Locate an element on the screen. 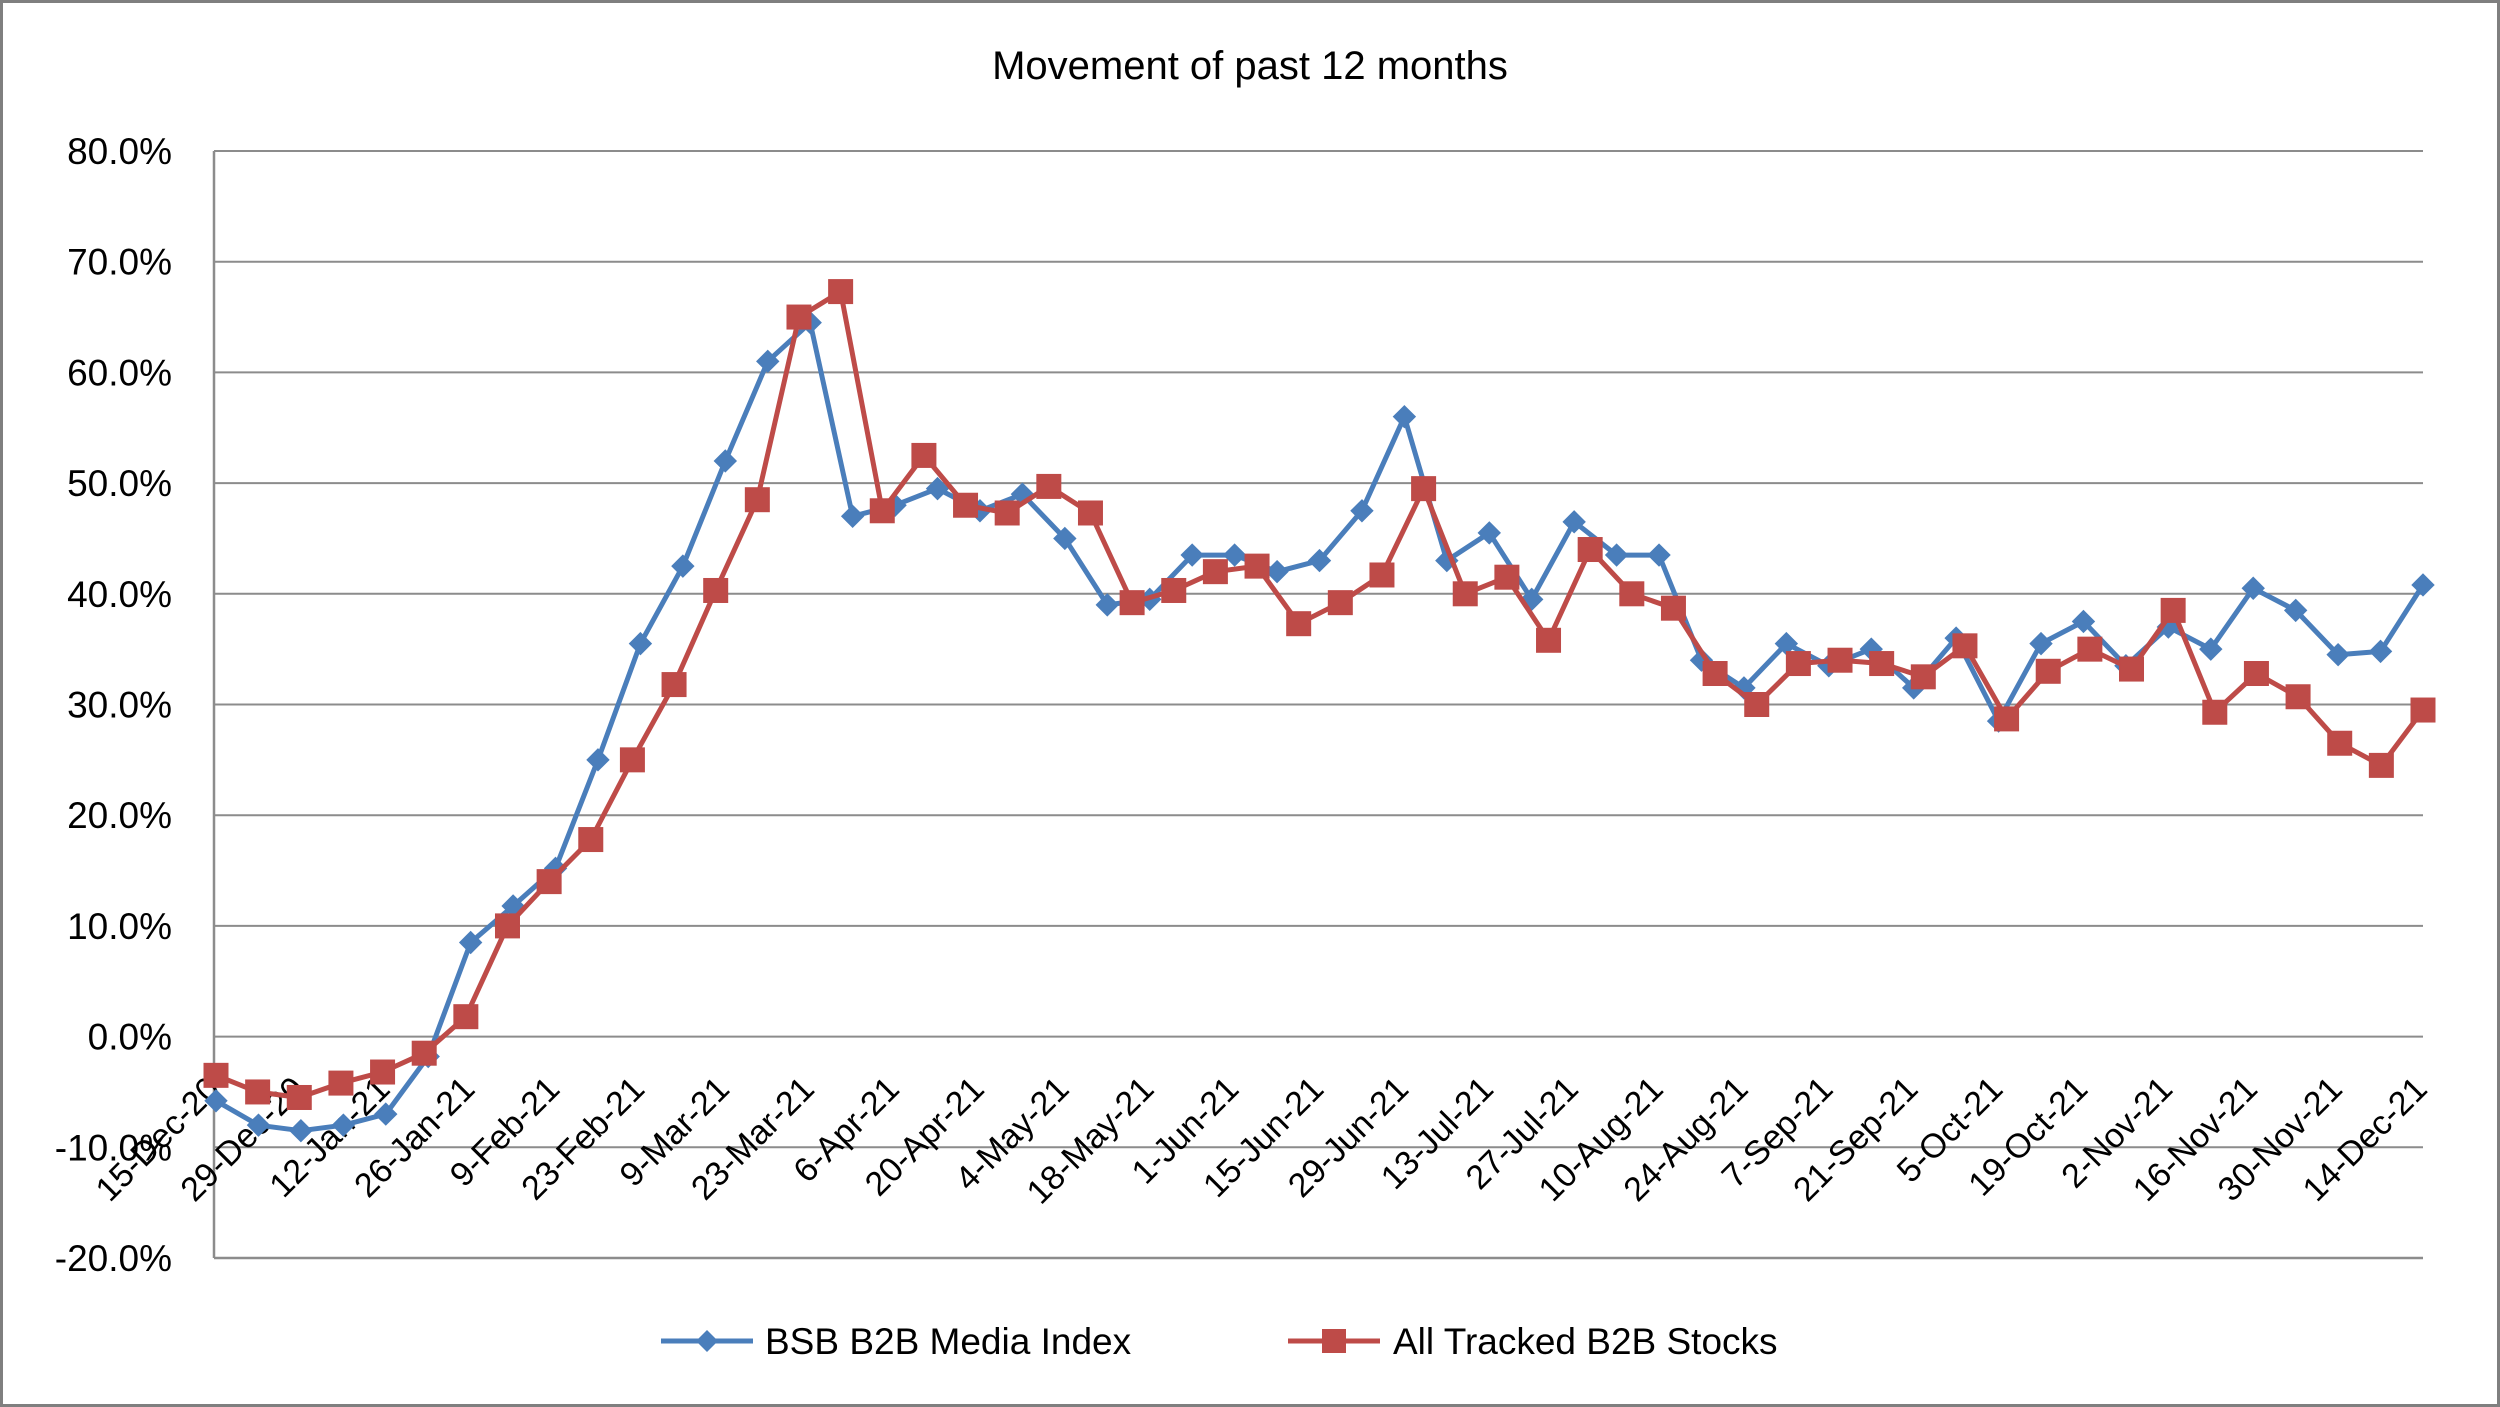 This screenshot has width=2500, height=1407. legend-marker-square is located at coordinates (1334, 1341).